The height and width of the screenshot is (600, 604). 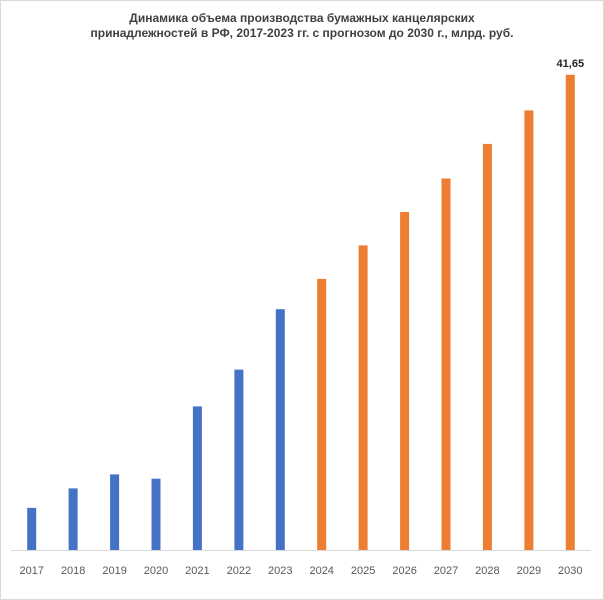 I want to click on x-tick-label-2029: 2029, so click(x=529, y=571).